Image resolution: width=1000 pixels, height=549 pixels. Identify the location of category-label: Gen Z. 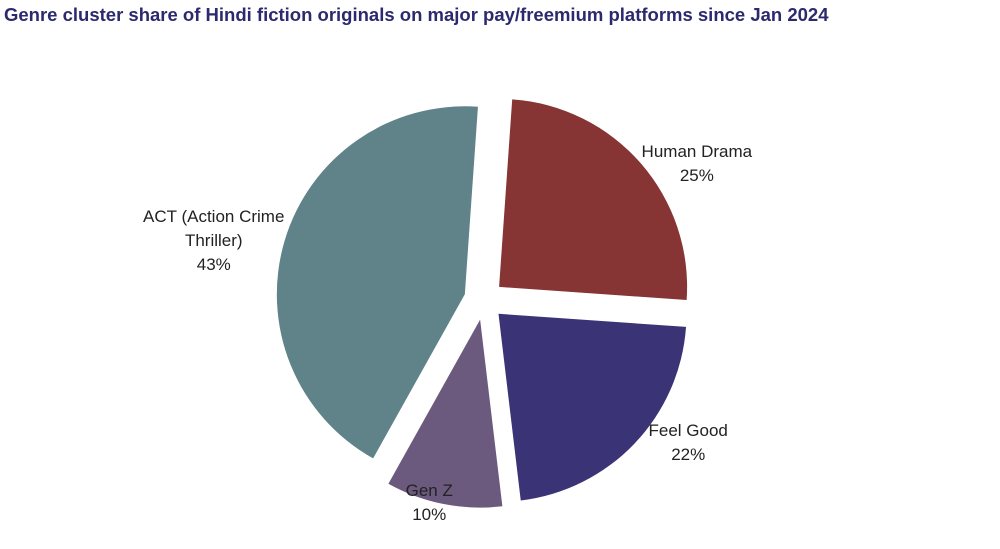
(429, 490).